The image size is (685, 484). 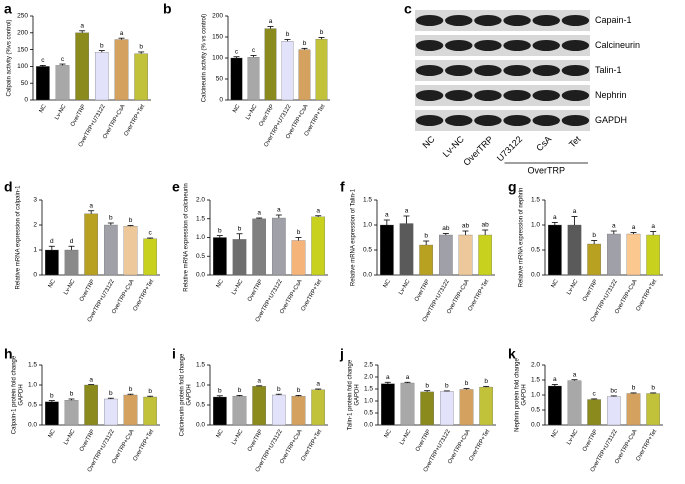 I want to click on panel-label: k, so click(x=512, y=354).